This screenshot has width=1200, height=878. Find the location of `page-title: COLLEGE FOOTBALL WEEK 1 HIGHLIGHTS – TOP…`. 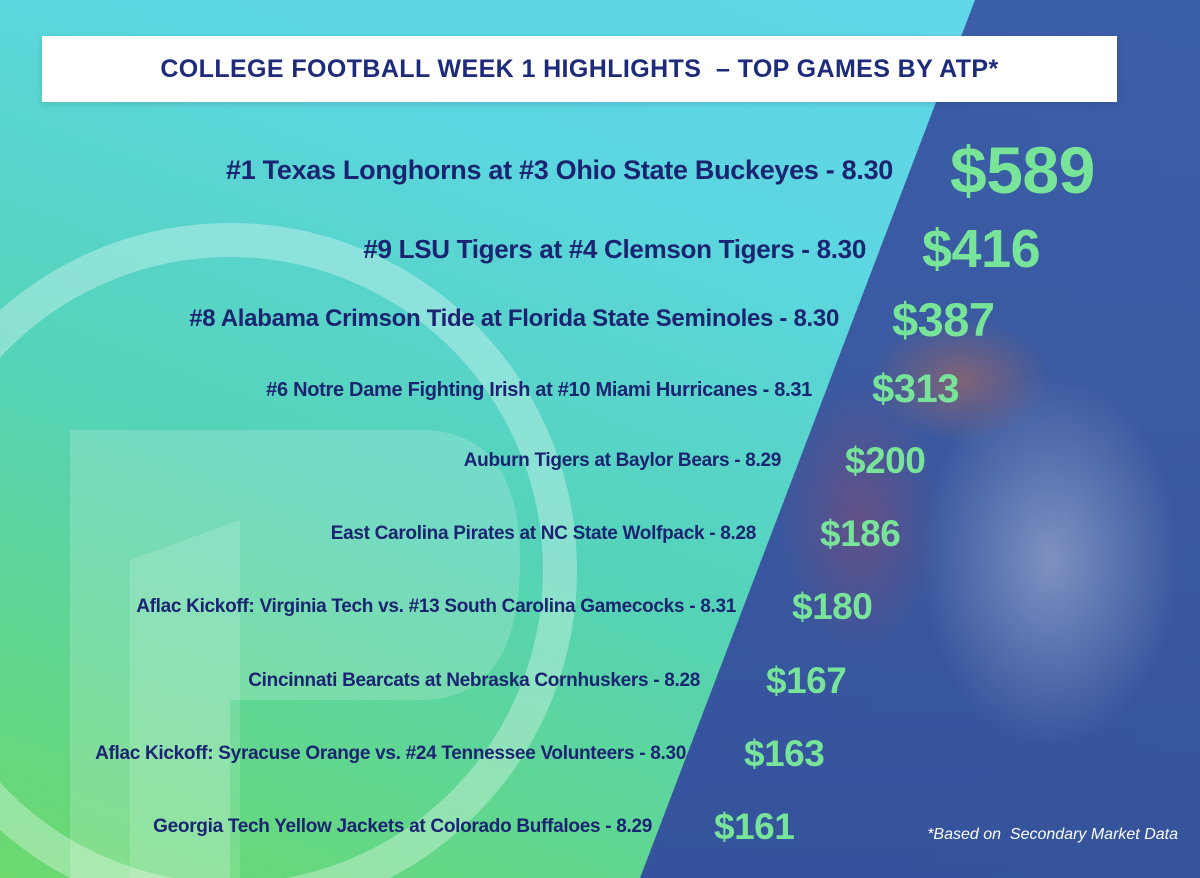

page-title: COLLEGE FOOTBALL WEEK 1 HIGHLIGHTS – TOP… is located at coordinates (579, 68).